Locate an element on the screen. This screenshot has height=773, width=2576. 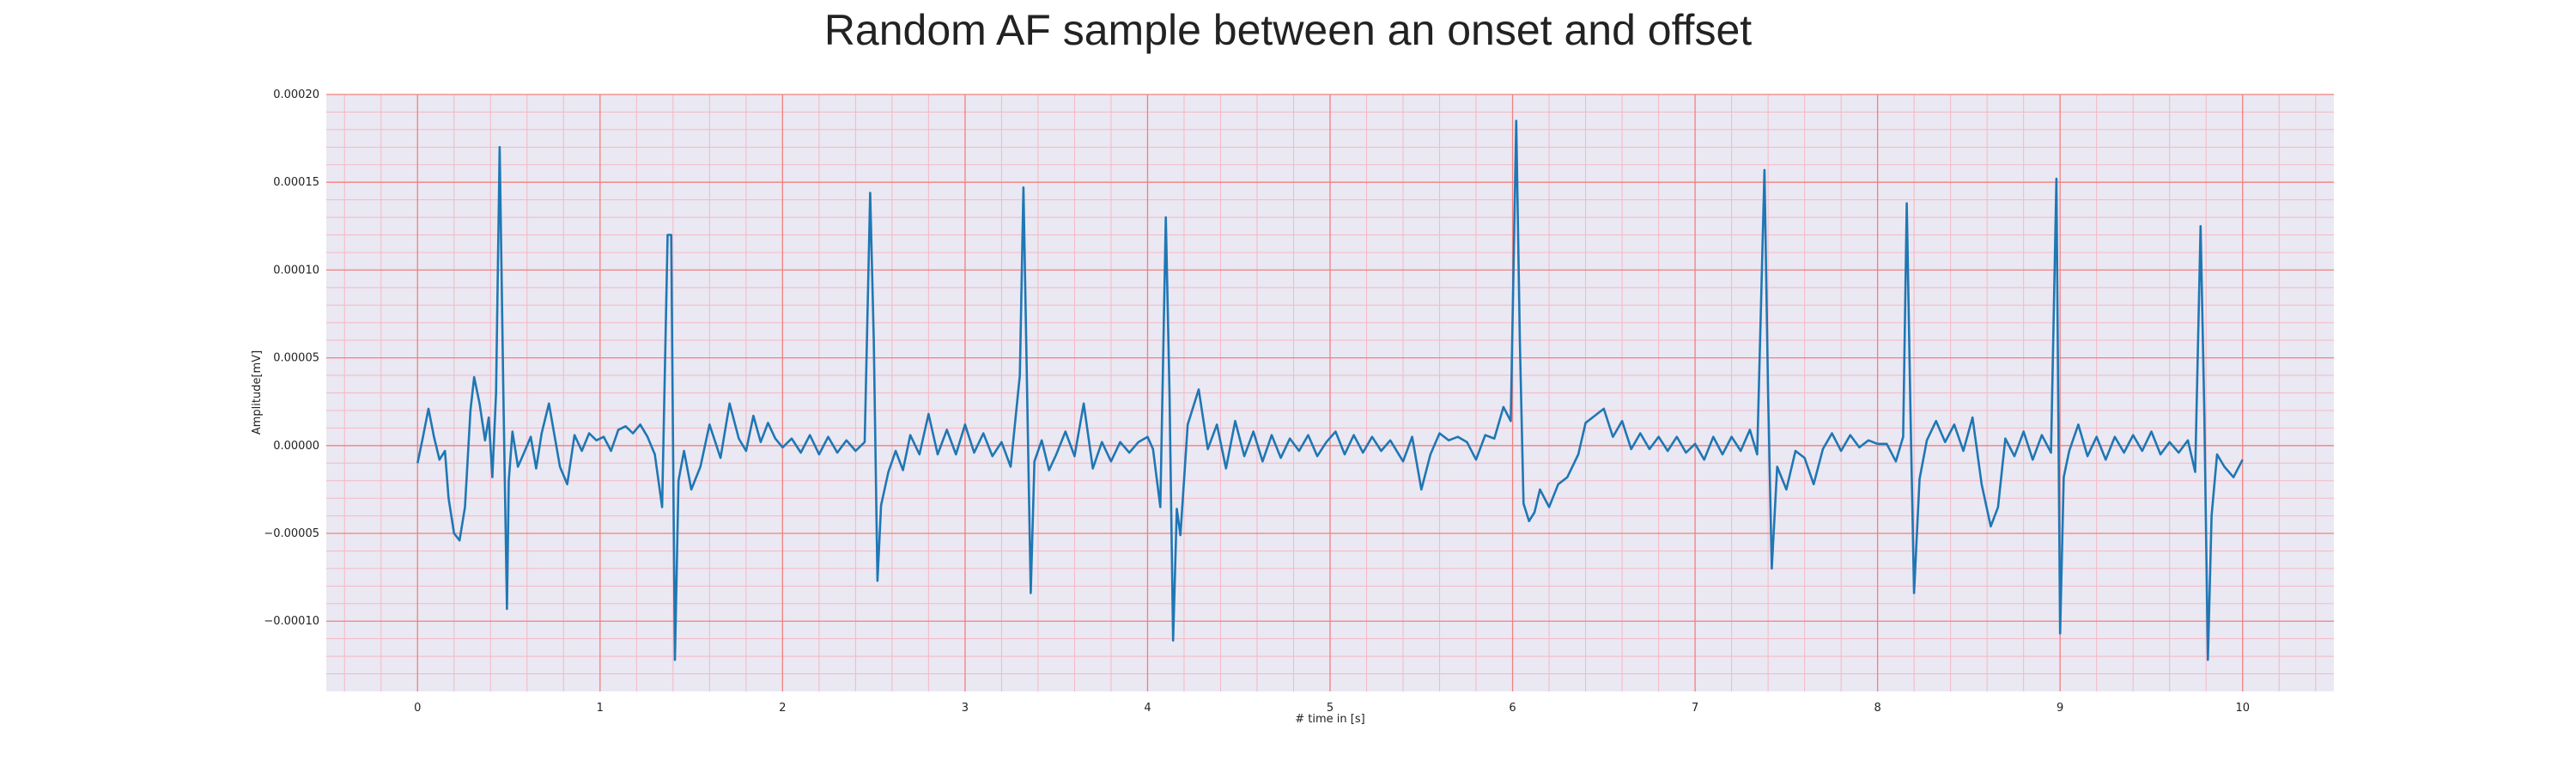
x-axis-ticks: 0 1 2 3 4 5 6 7 8 9 10 is located at coordinates (1332, 708).